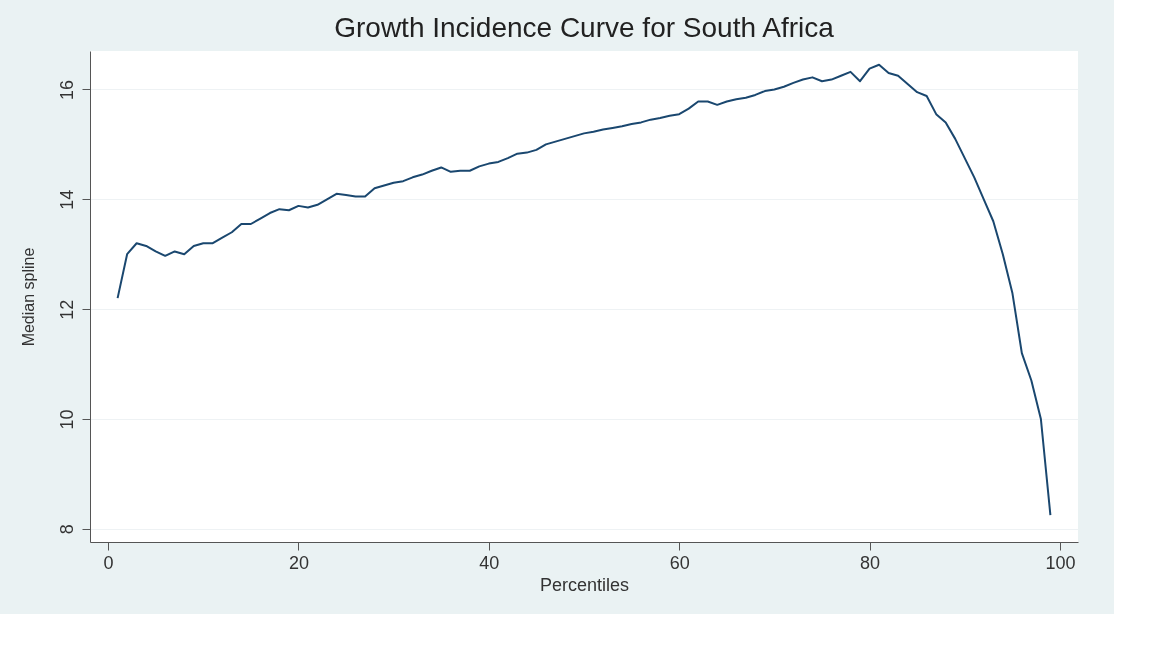  What do you see at coordinates (870, 562) in the screenshot?
I see `x-tick-label: 80` at bounding box center [870, 562].